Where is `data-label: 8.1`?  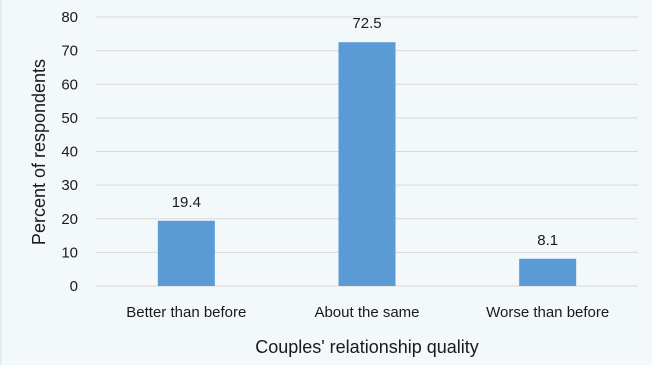
data-label: 8.1 is located at coordinates (547, 240).